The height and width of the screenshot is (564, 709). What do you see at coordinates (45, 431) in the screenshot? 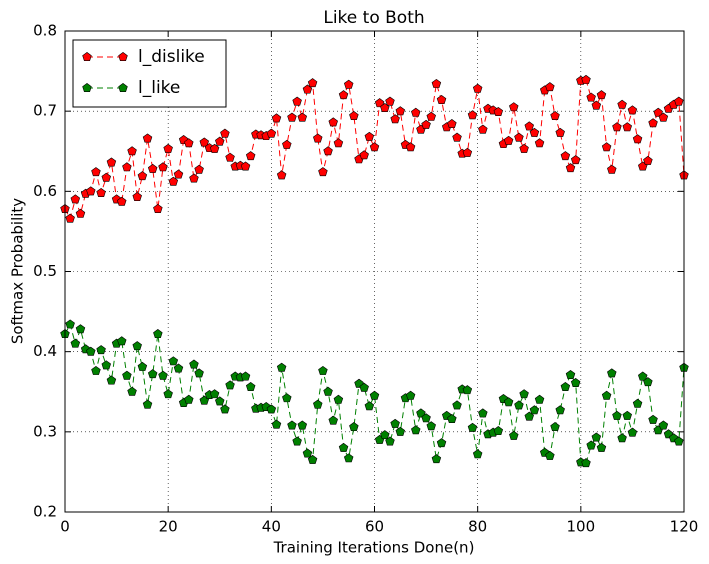
I see `y-tick-label: 0.3` at bounding box center [45, 431].